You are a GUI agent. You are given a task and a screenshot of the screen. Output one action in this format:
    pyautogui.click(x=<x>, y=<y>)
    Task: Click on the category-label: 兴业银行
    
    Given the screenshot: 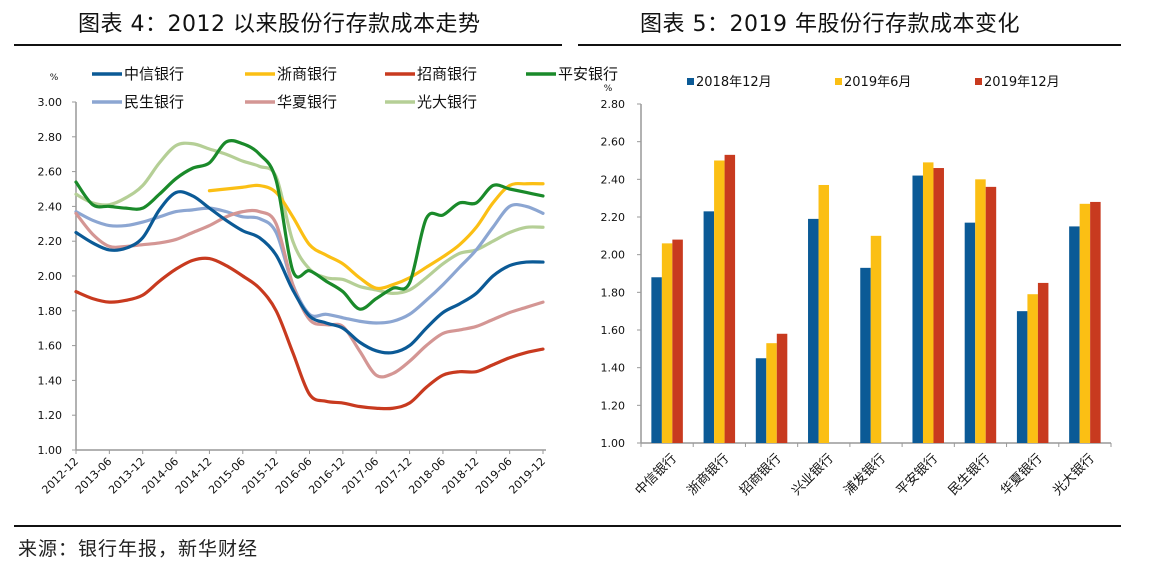 What is the action you would take?
    pyautogui.click(x=812, y=474)
    